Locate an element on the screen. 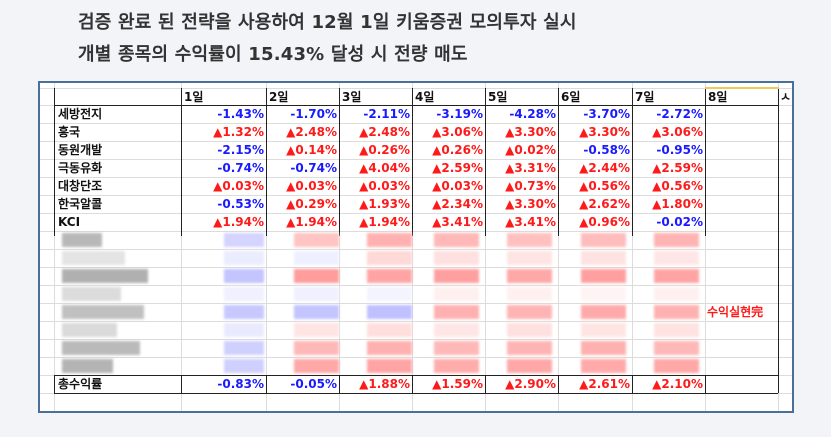 Image resolution: width=831 pixels, height=437 pixels. total-value-day-4: ▲1.59% is located at coordinates (457, 384).